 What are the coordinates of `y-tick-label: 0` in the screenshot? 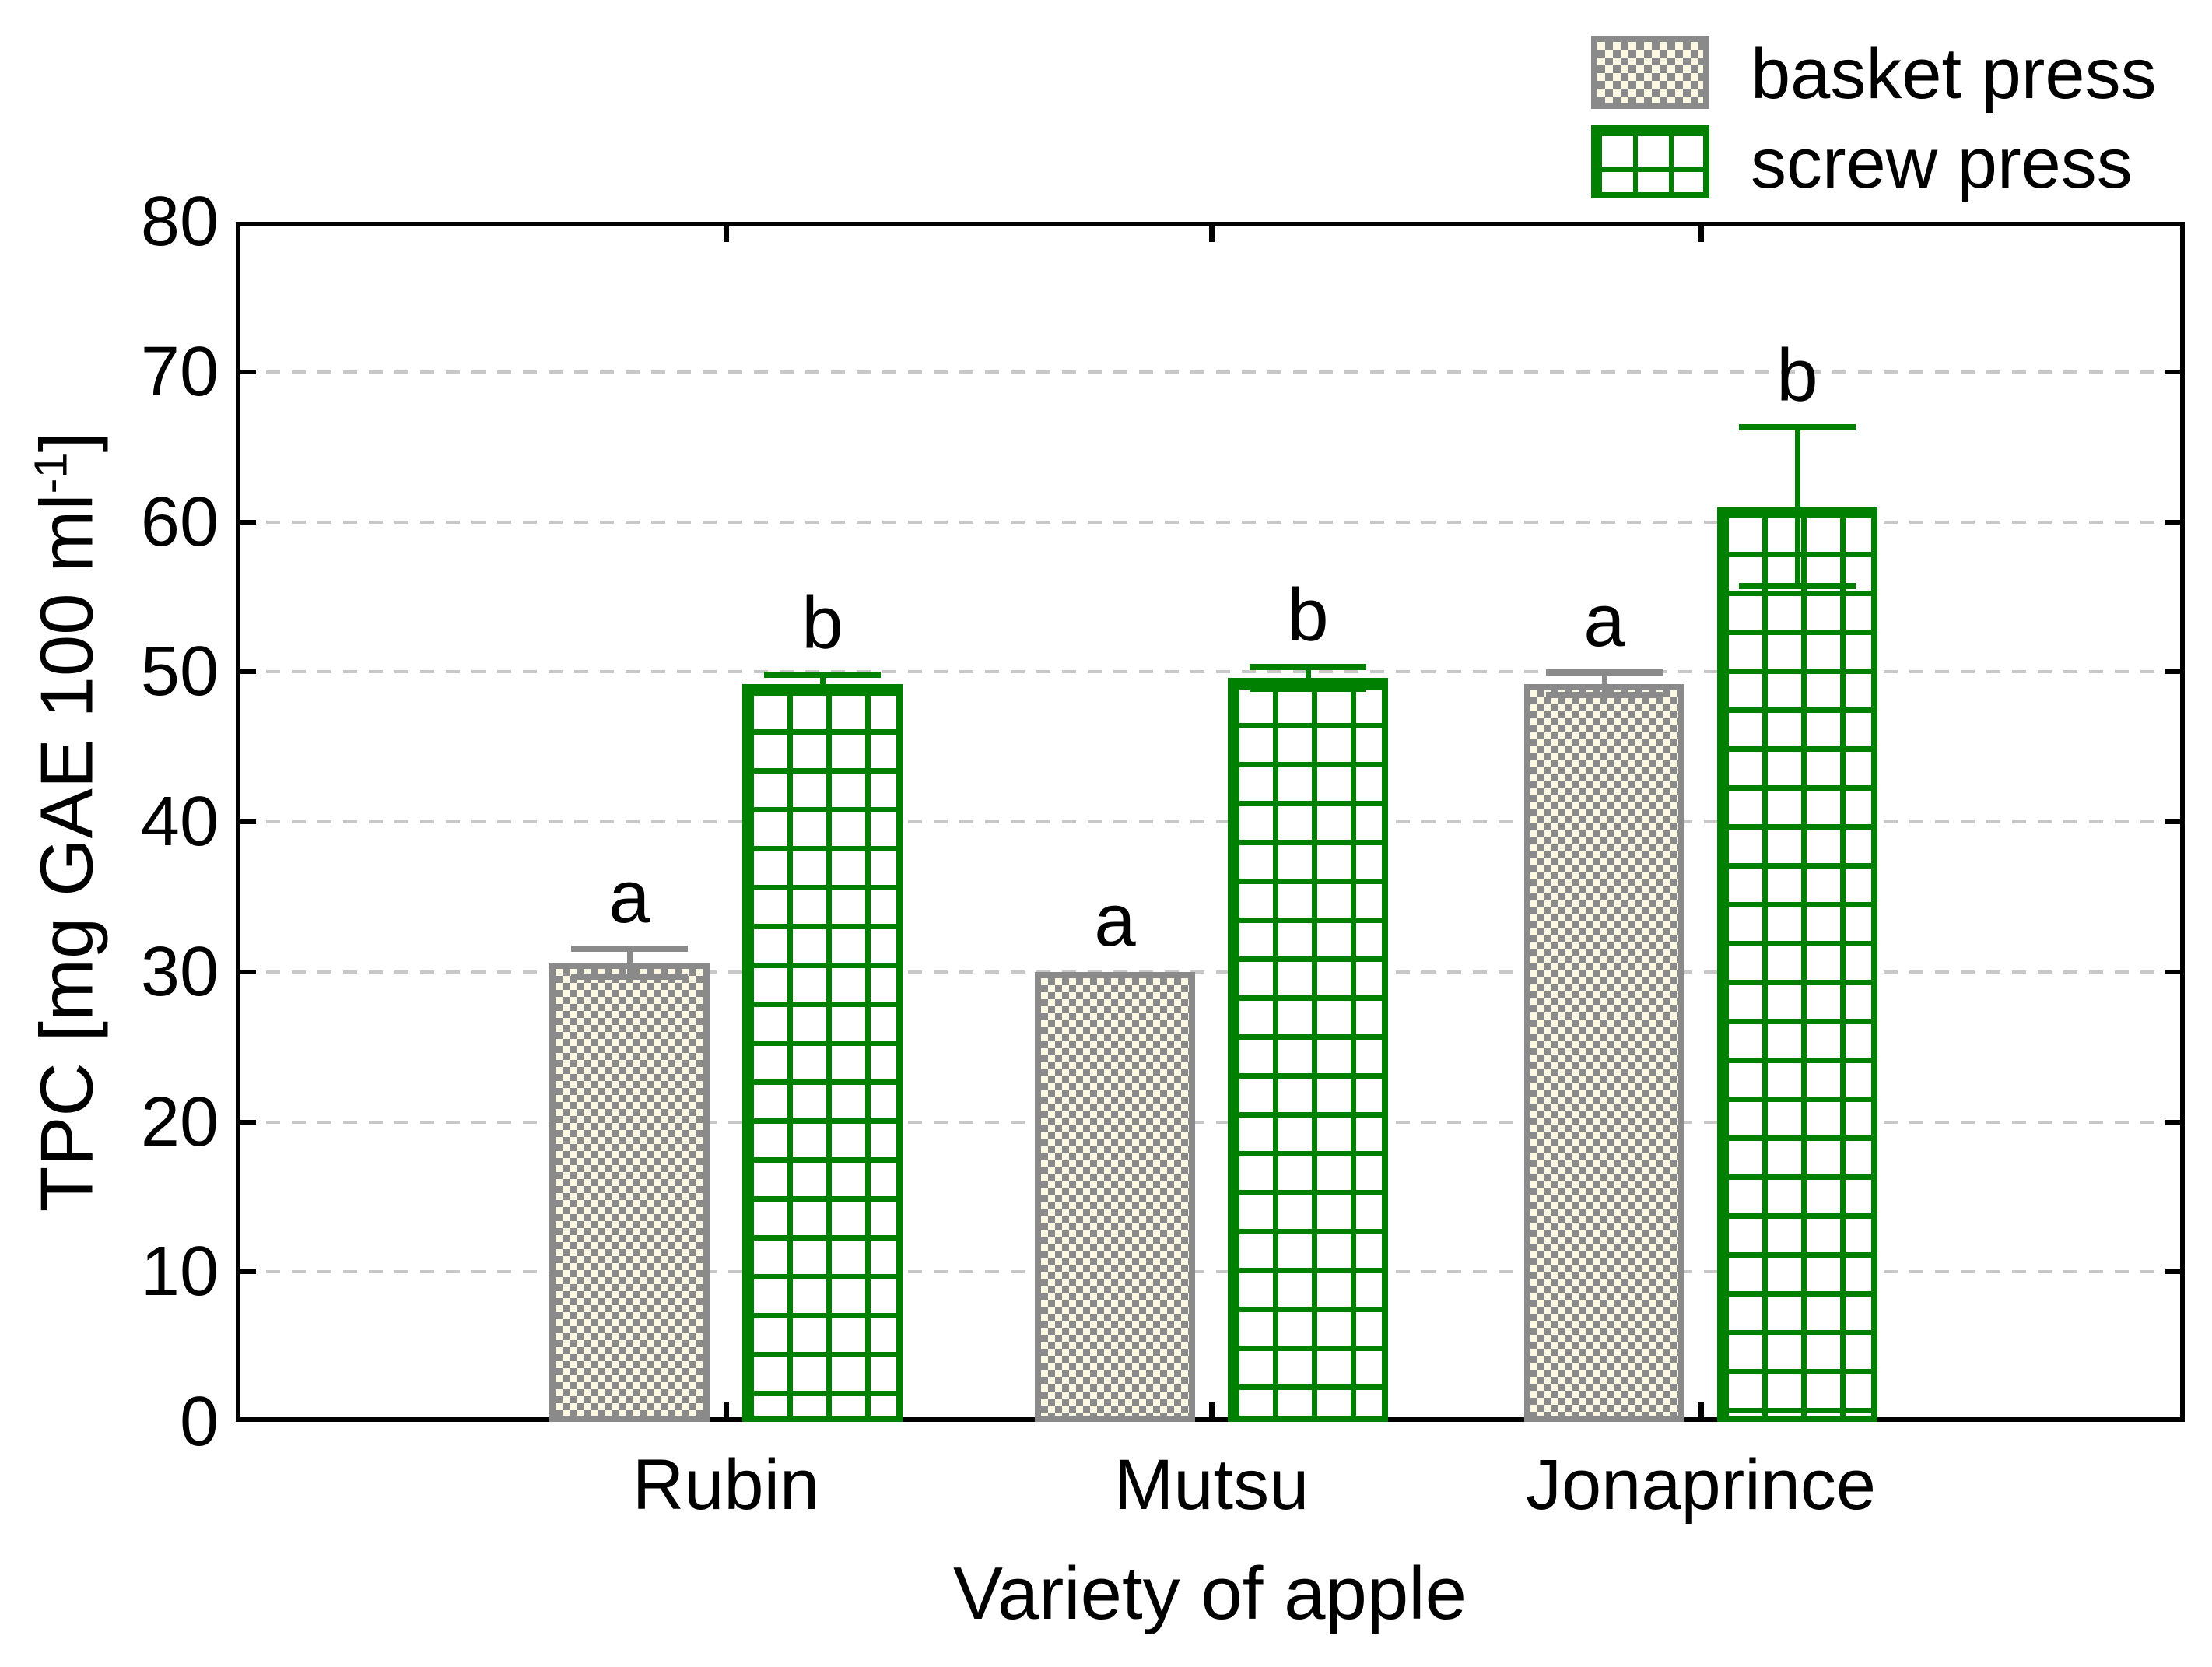 It's located at (199, 1422).